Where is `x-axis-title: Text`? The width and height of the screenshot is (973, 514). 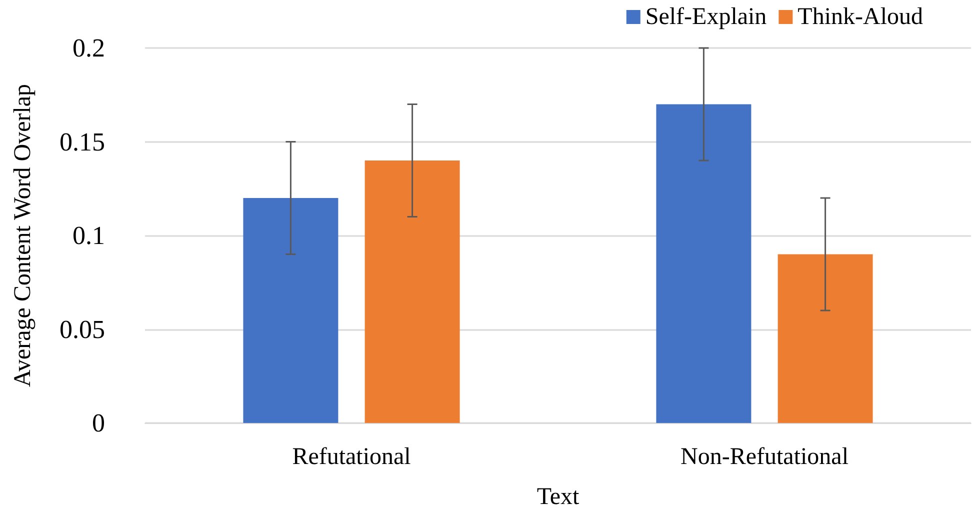
x-axis-title: Text is located at coordinates (558, 497).